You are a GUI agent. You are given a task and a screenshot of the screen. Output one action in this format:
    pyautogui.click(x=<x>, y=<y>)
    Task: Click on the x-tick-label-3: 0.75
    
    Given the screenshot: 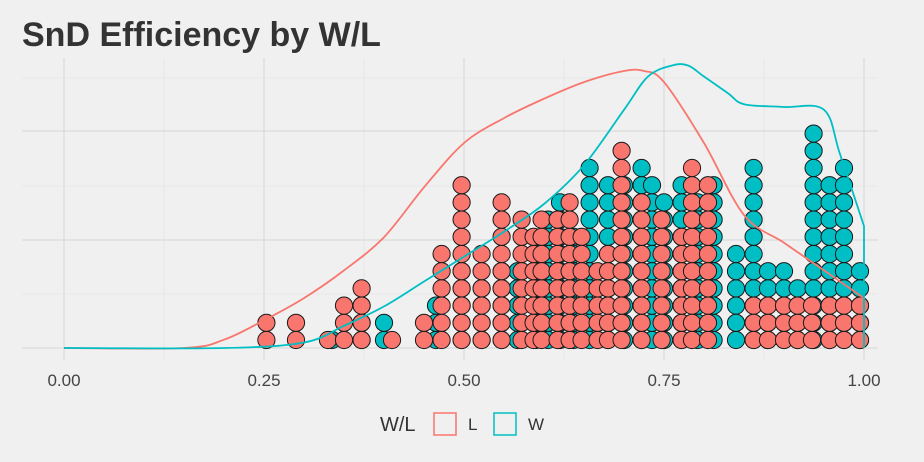 What is the action you would take?
    pyautogui.click(x=663, y=380)
    